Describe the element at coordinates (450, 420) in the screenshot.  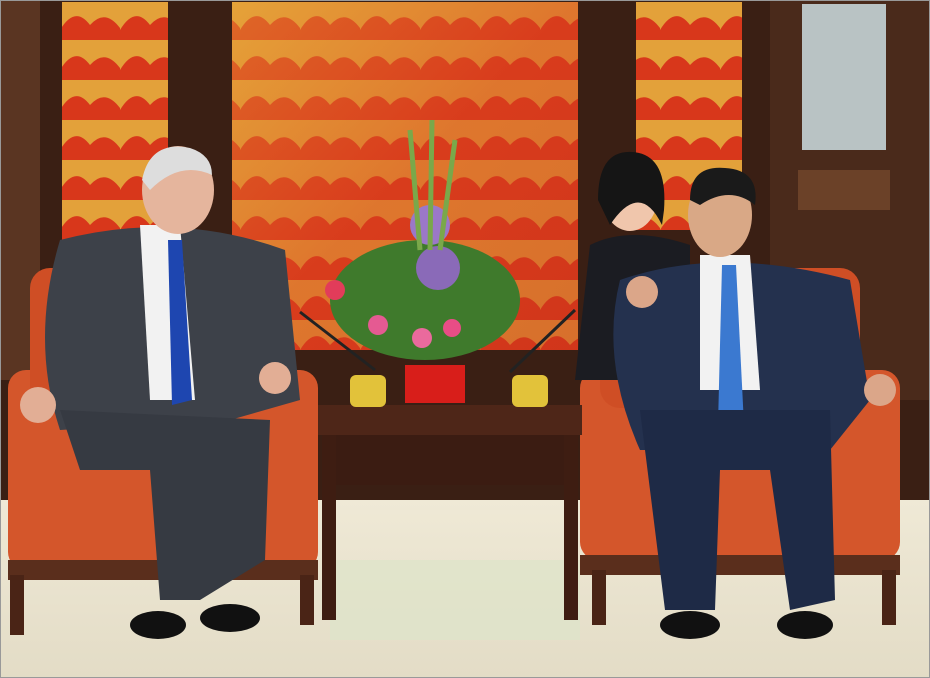
I see `table-top` at that location.